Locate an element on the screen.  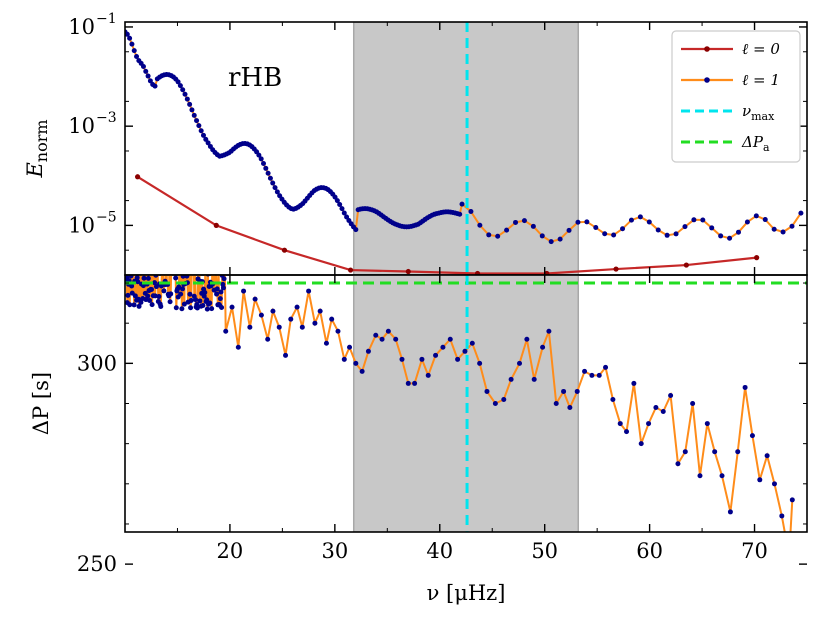
top-y-axis-label-main: E is located at coordinates (35, 170).